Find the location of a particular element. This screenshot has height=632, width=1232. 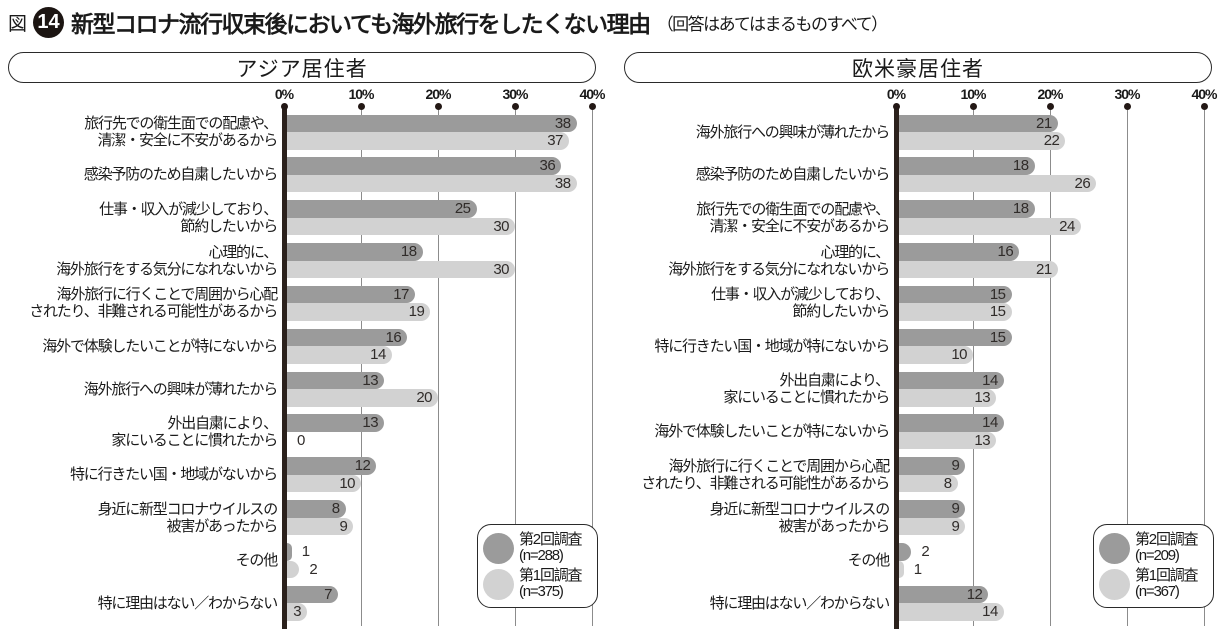

bar-value: 36 is located at coordinates (547, 166).